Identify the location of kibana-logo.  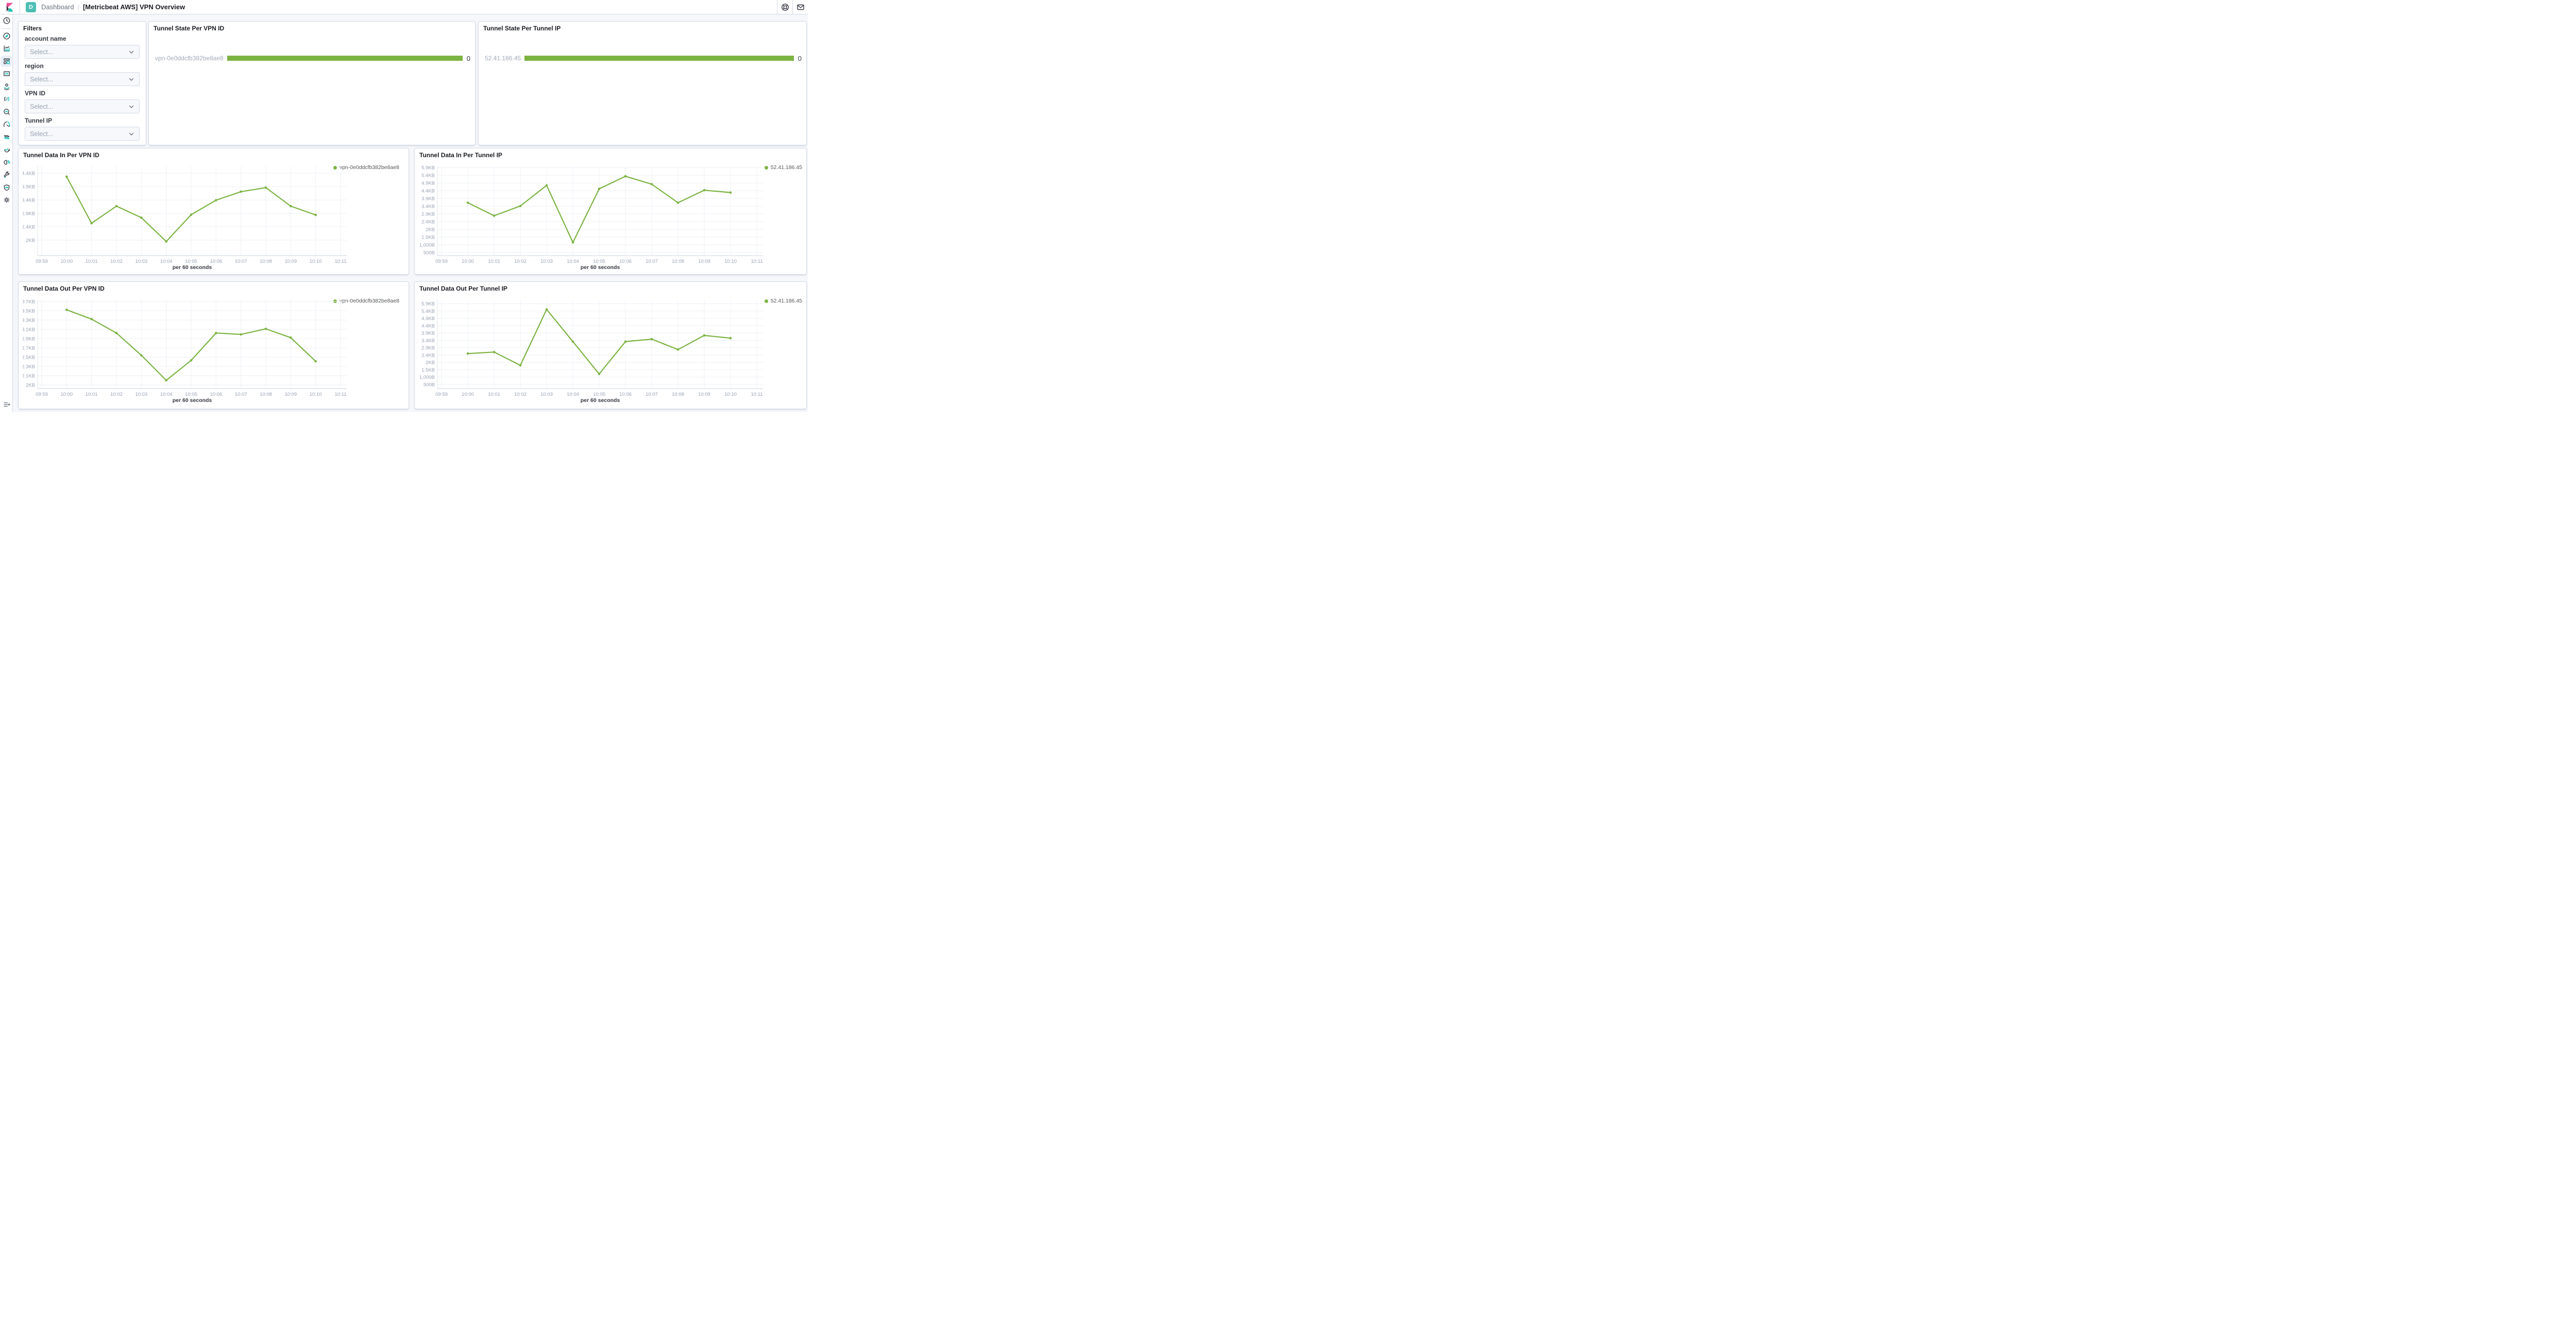
(10, 7).